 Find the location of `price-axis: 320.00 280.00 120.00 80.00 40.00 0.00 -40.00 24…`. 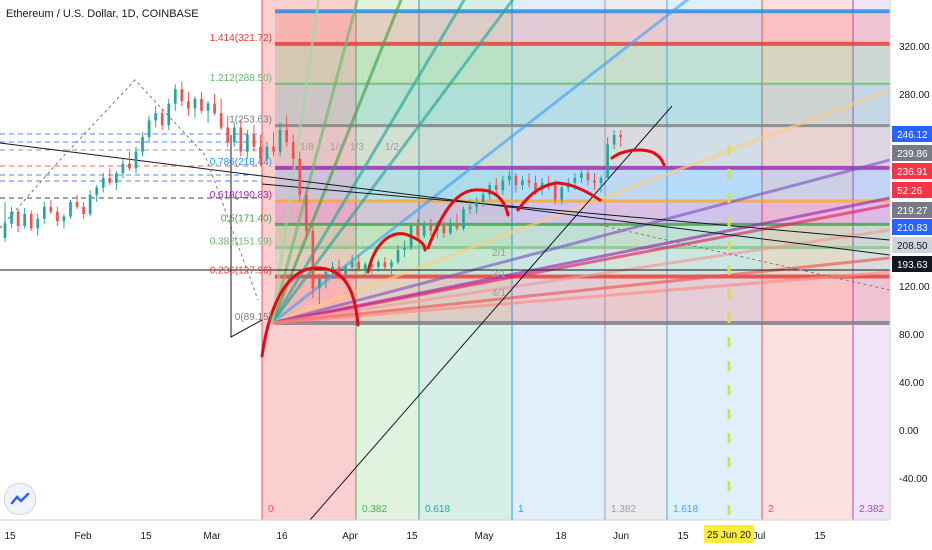

price-axis: 320.00 280.00 120.00 80.00 40.00 0.00 -40.00 24… is located at coordinates (910, 275).